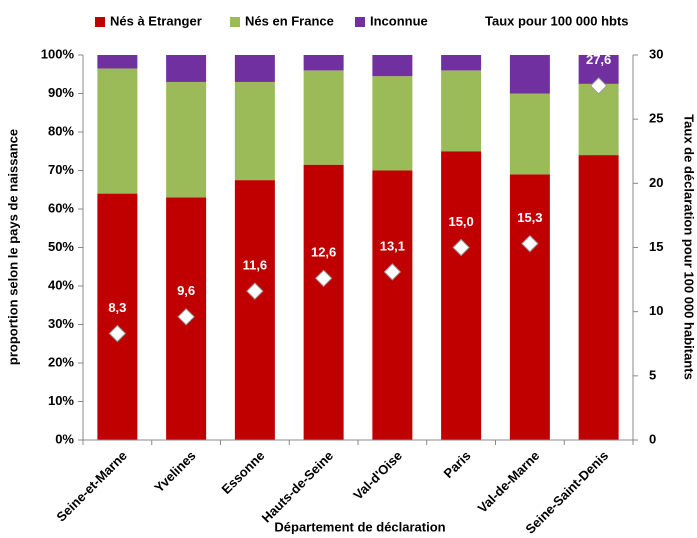  What do you see at coordinates (61, 400) in the screenshot?
I see `y-tick-label: 10%` at bounding box center [61, 400].